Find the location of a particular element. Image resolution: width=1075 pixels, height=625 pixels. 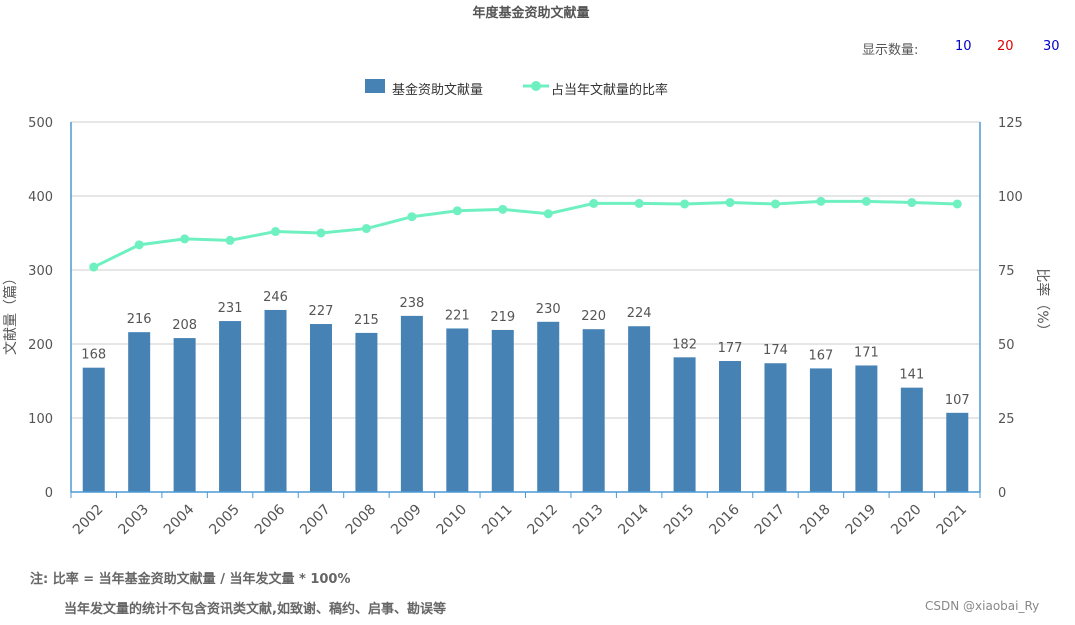

bar-2003 is located at coordinates (139, 412).